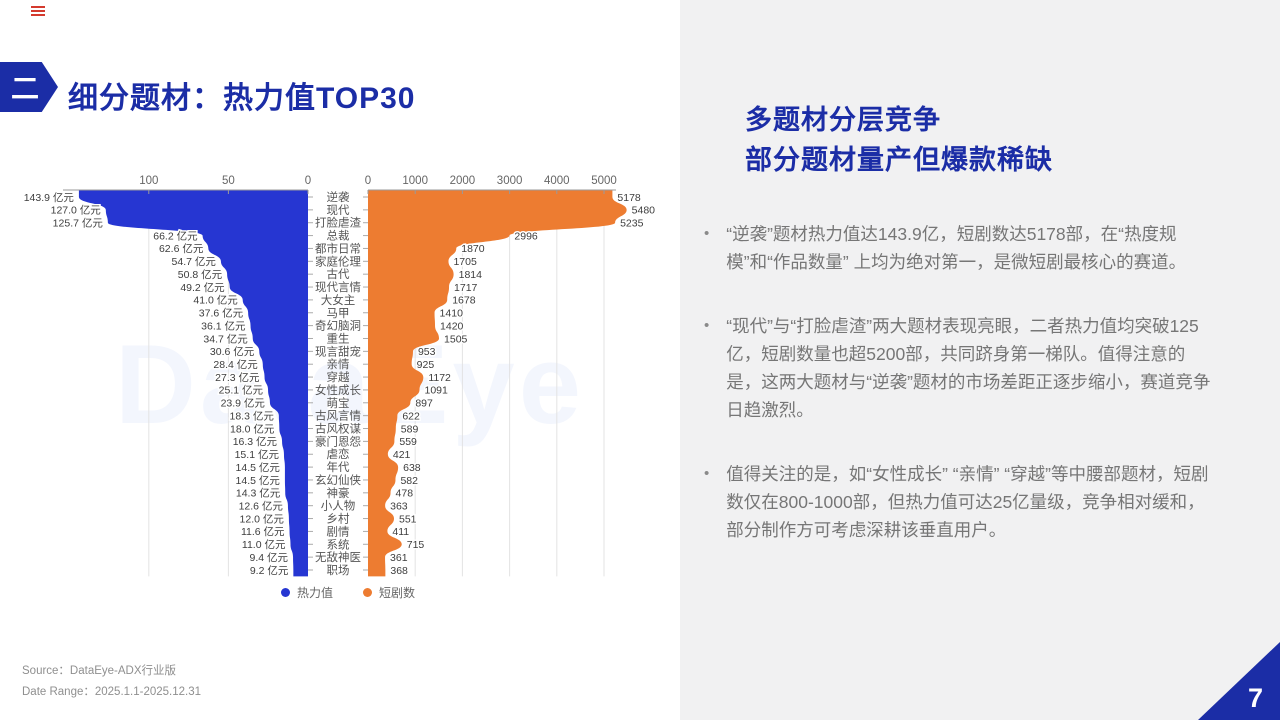 The width and height of the screenshot is (1280, 720). What do you see at coordinates (465, 262) in the screenshot?
I see `drama-count-label: 1705` at bounding box center [465, 262].